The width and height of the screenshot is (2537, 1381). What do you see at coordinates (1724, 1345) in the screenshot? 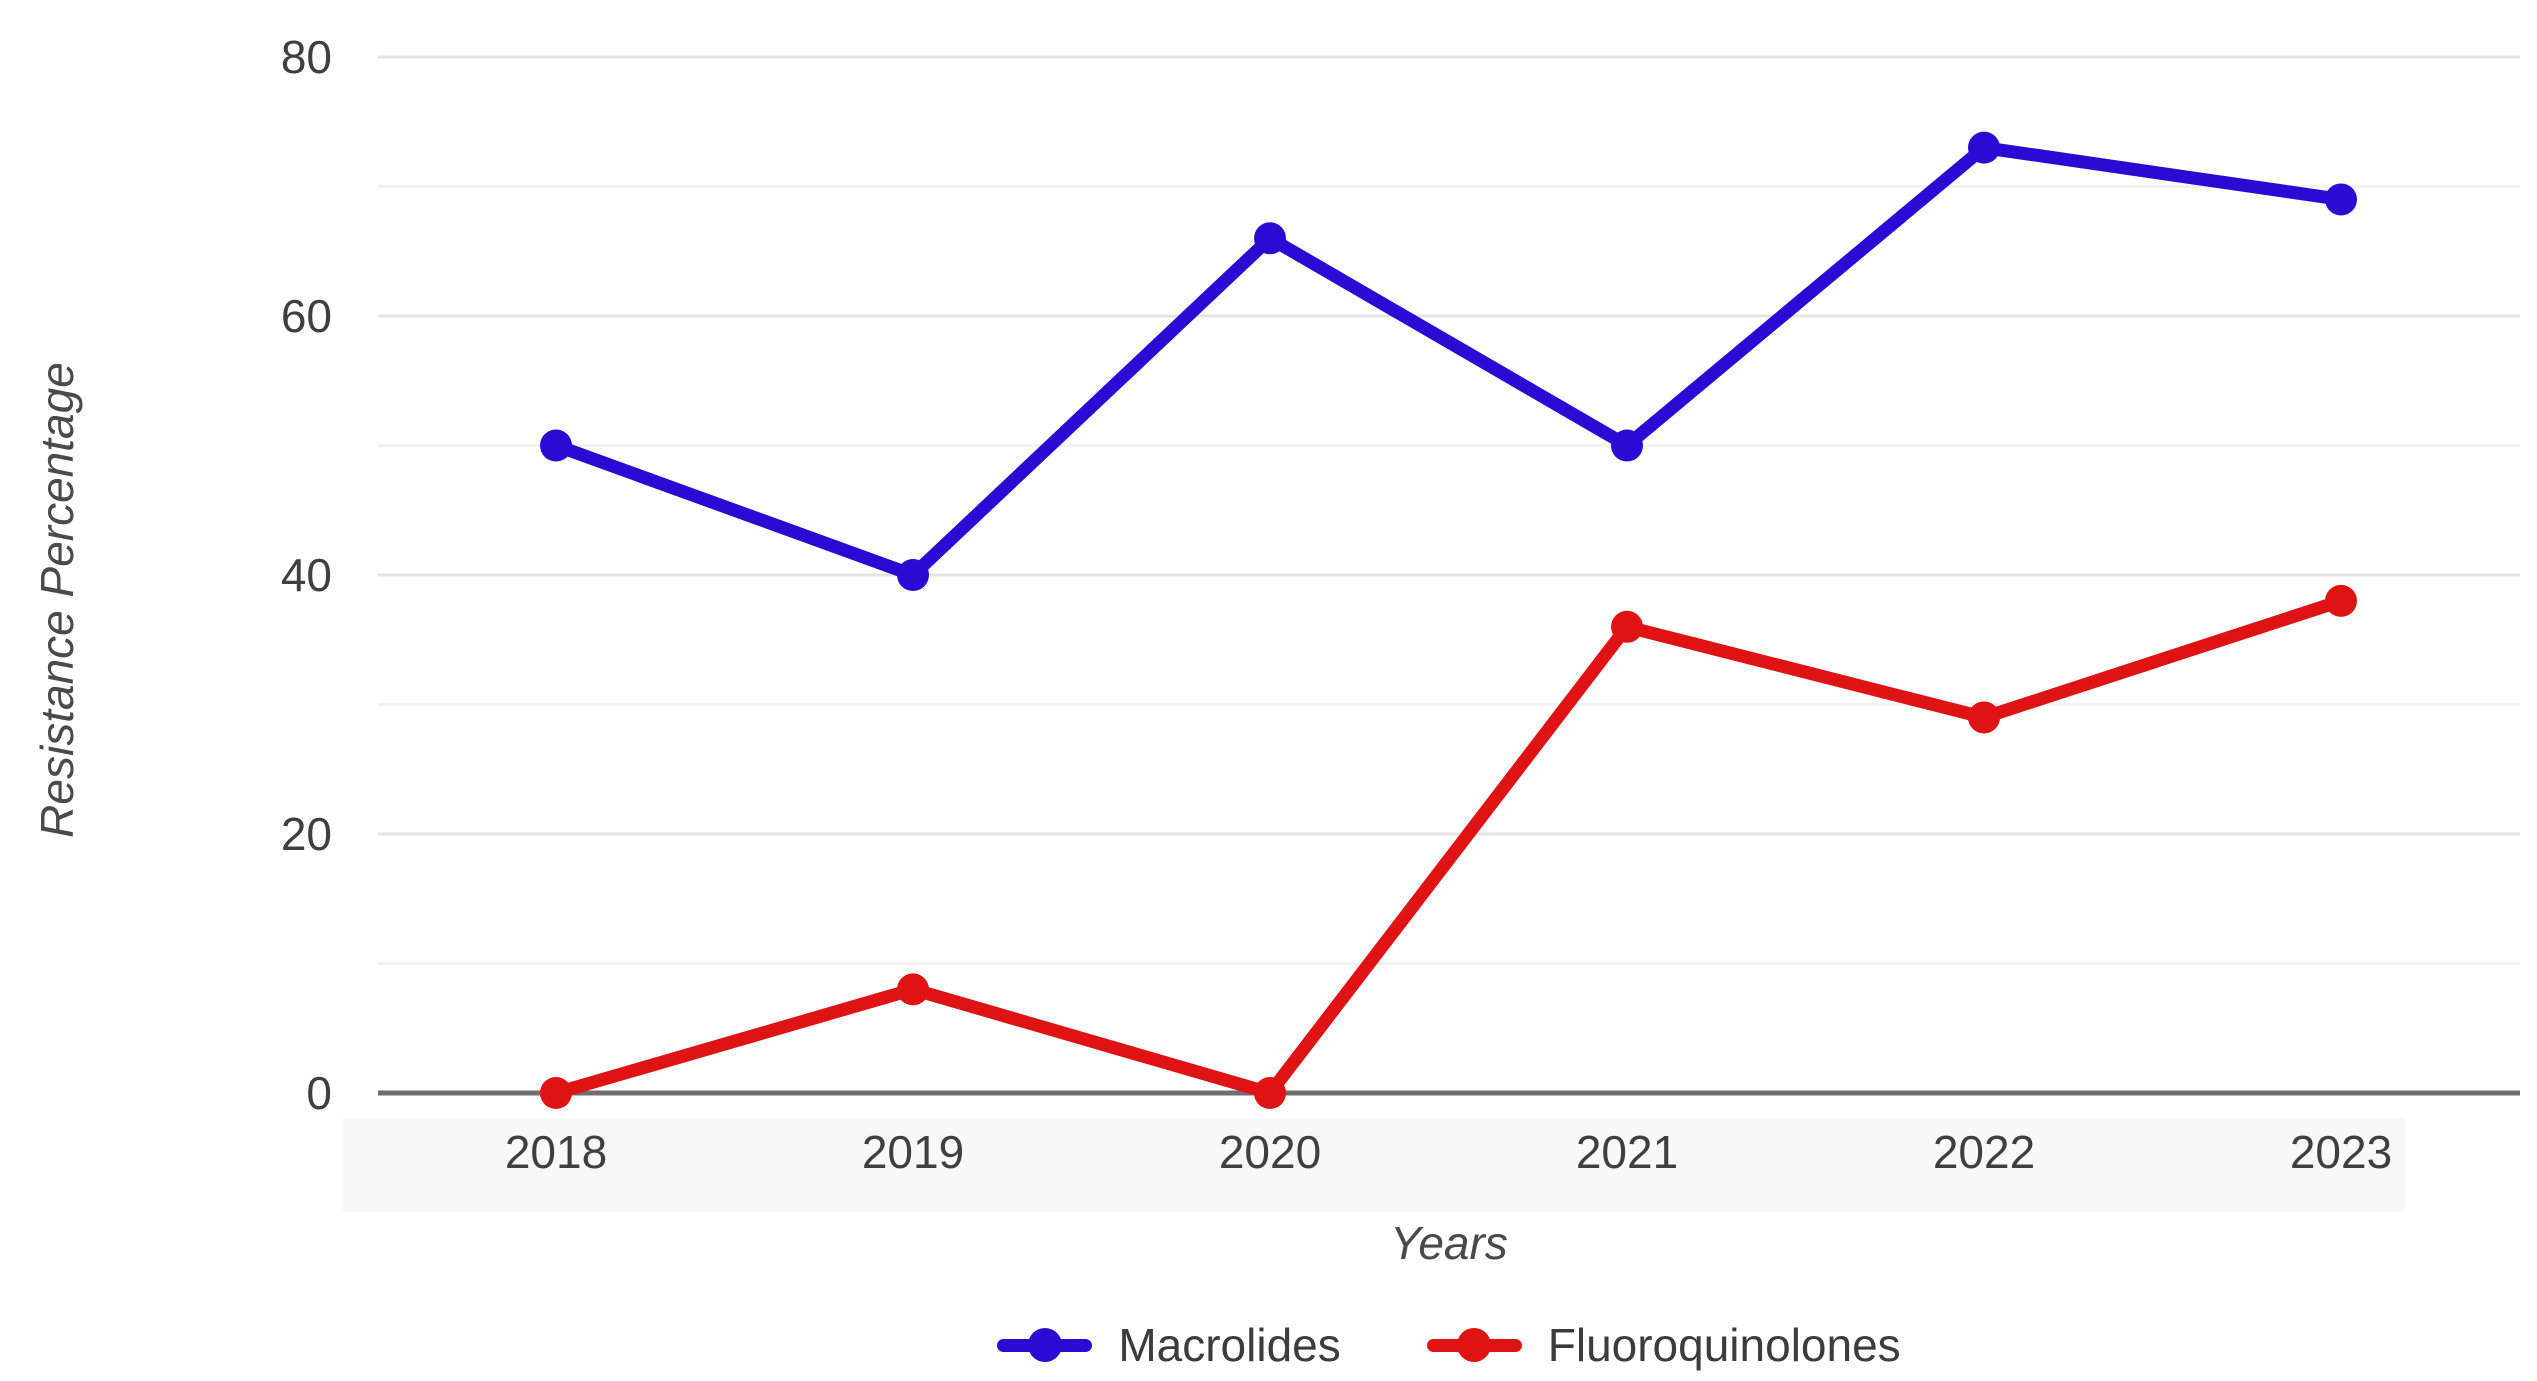
I see `legend-label: Fluoroquinolones` at bounding box center [1724, 1345].